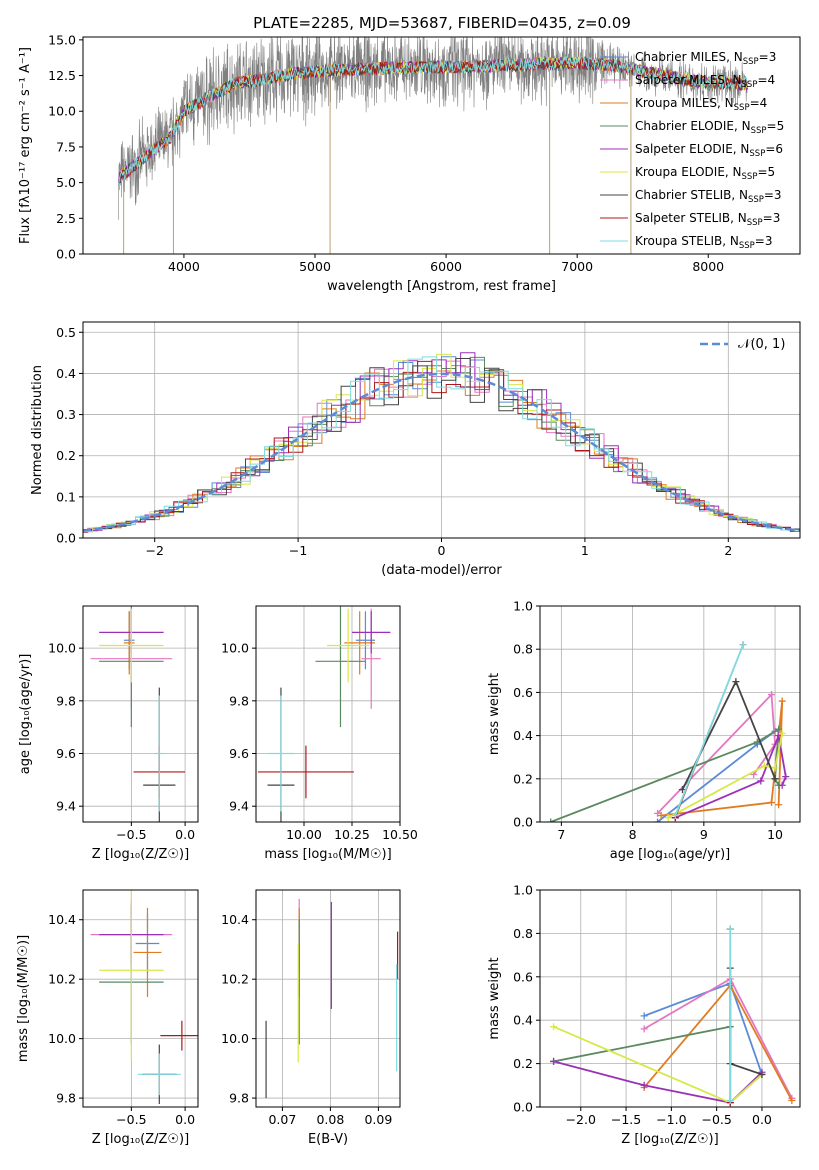  I want to click on legend-label: Salpeter ELODIE, NSSP=6, so click(709, 150).